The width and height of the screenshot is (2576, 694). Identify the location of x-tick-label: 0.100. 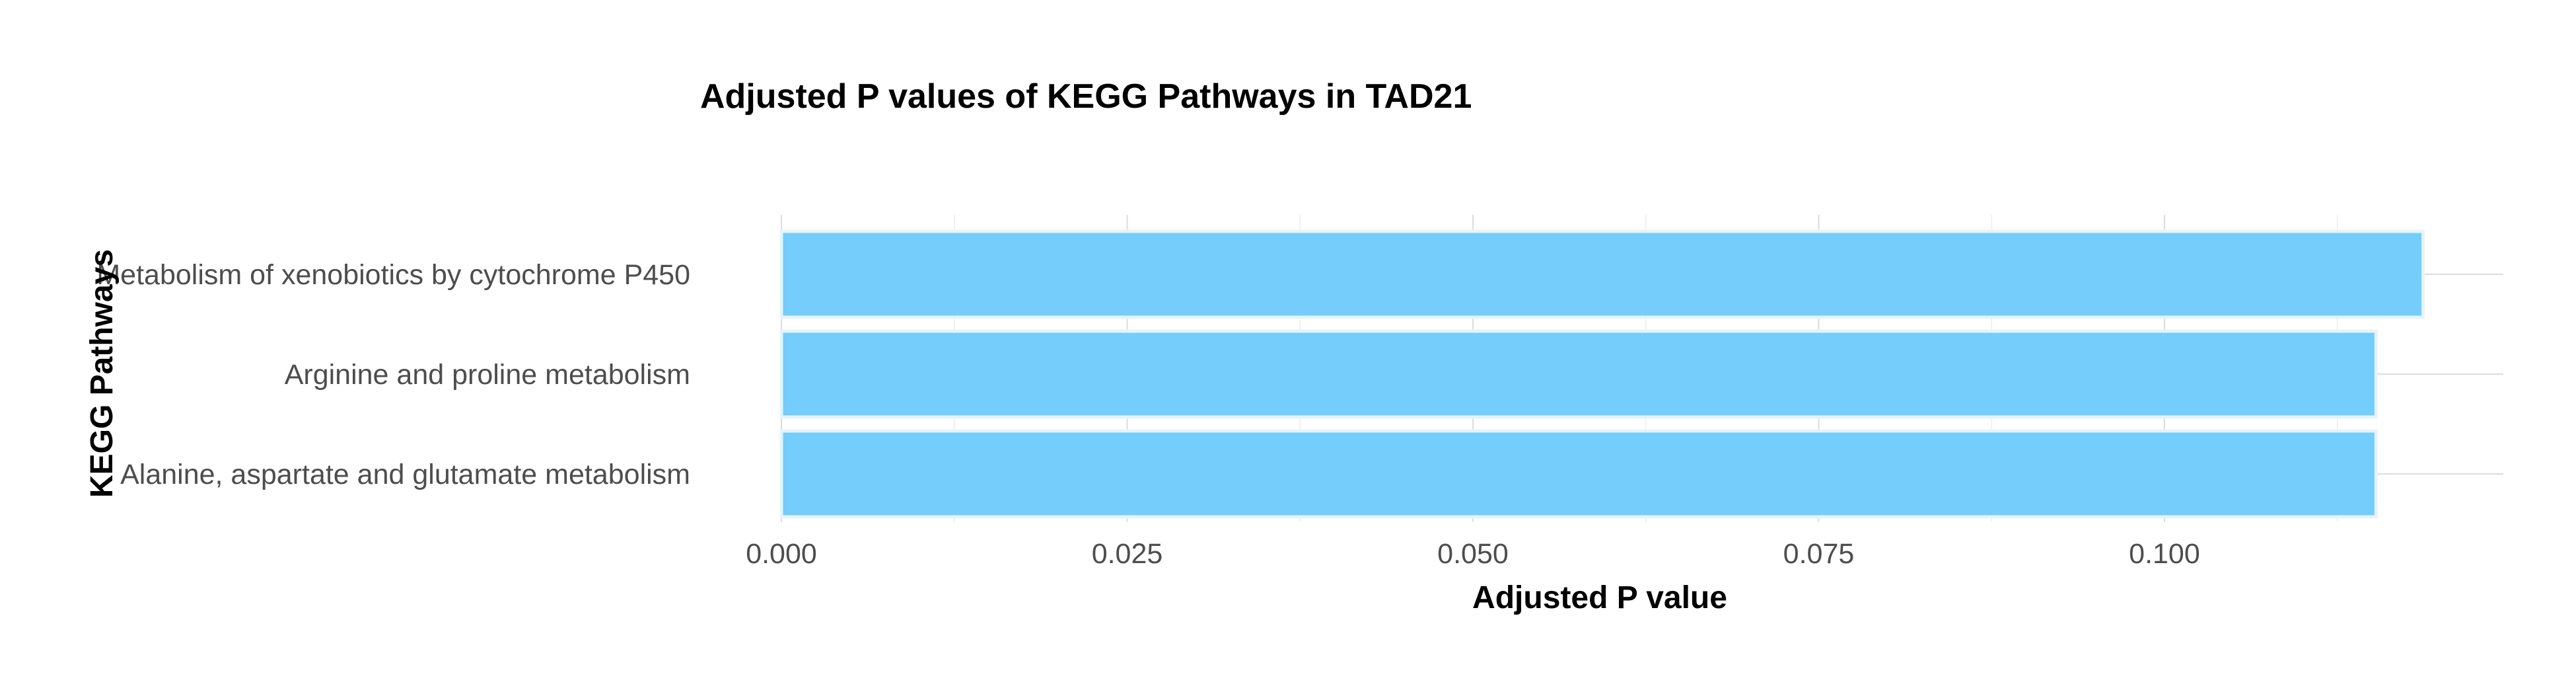
(2165, 554).